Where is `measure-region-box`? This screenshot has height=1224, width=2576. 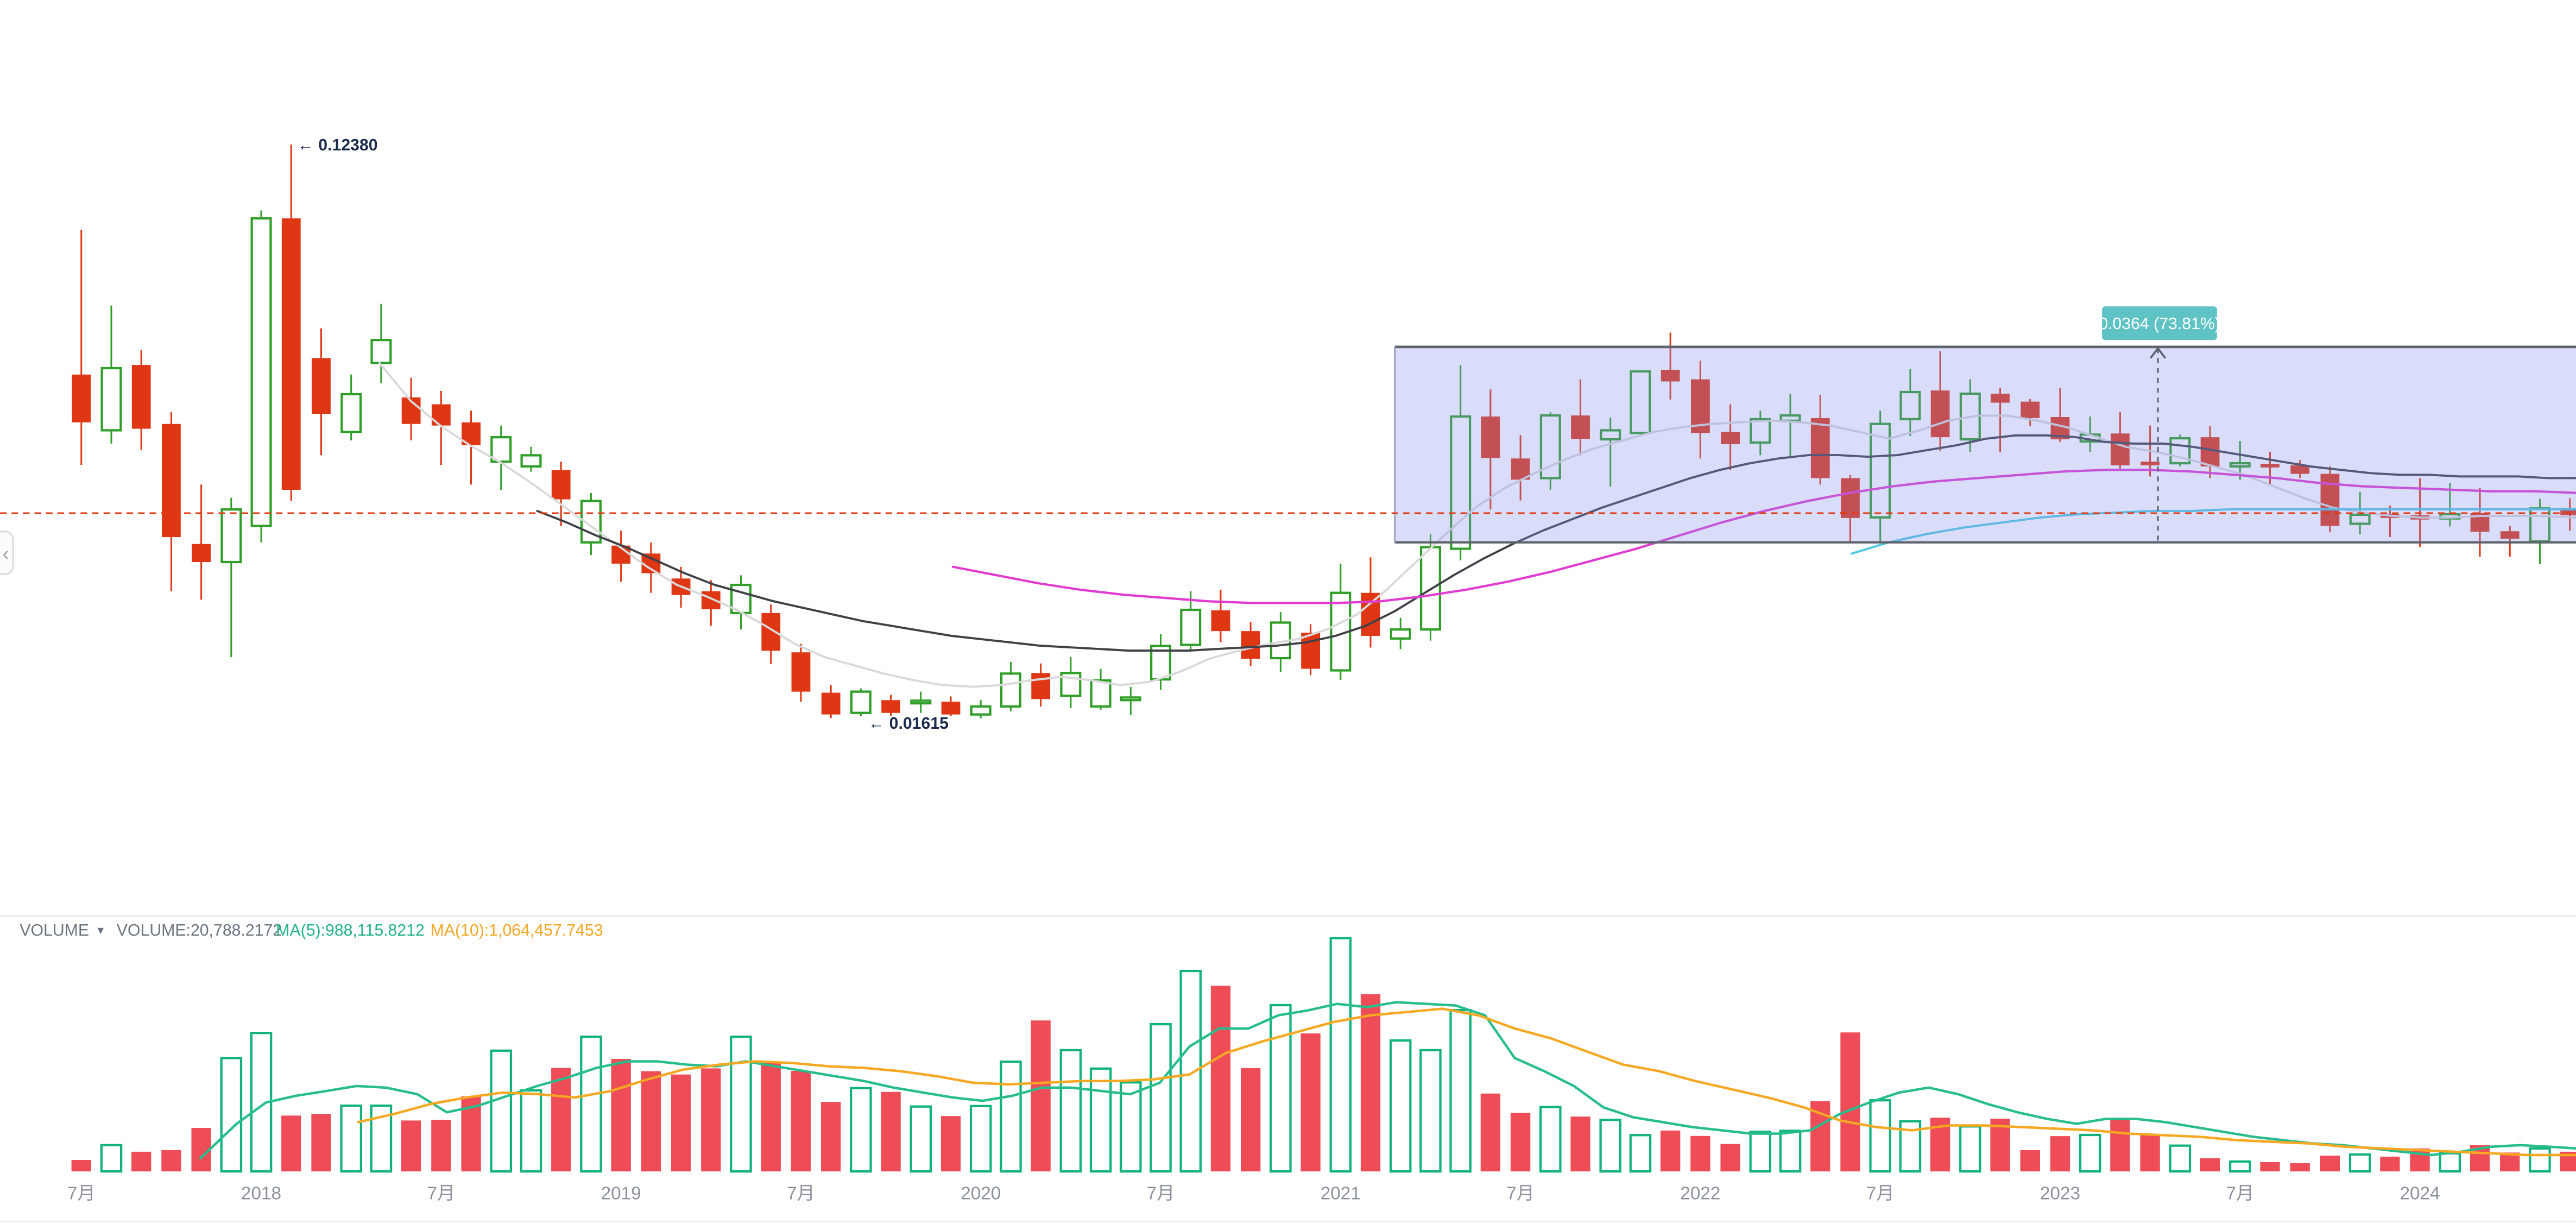 measure-region-box is located at coordinates (1985, 444).